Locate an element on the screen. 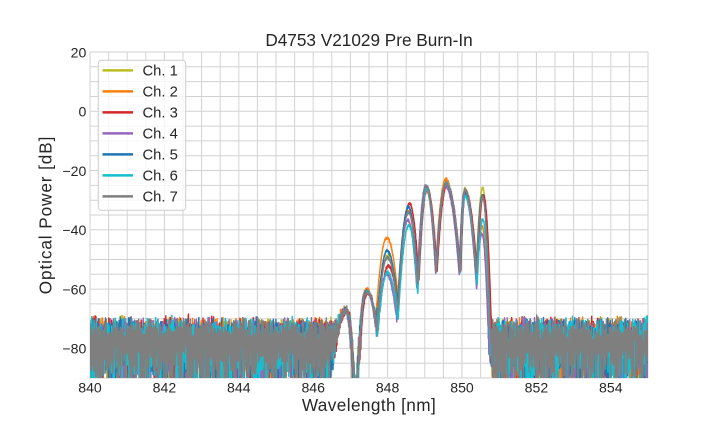 The image size is (720, 432). svg-text: Ch. 7 is located at coordinates (160, 198).